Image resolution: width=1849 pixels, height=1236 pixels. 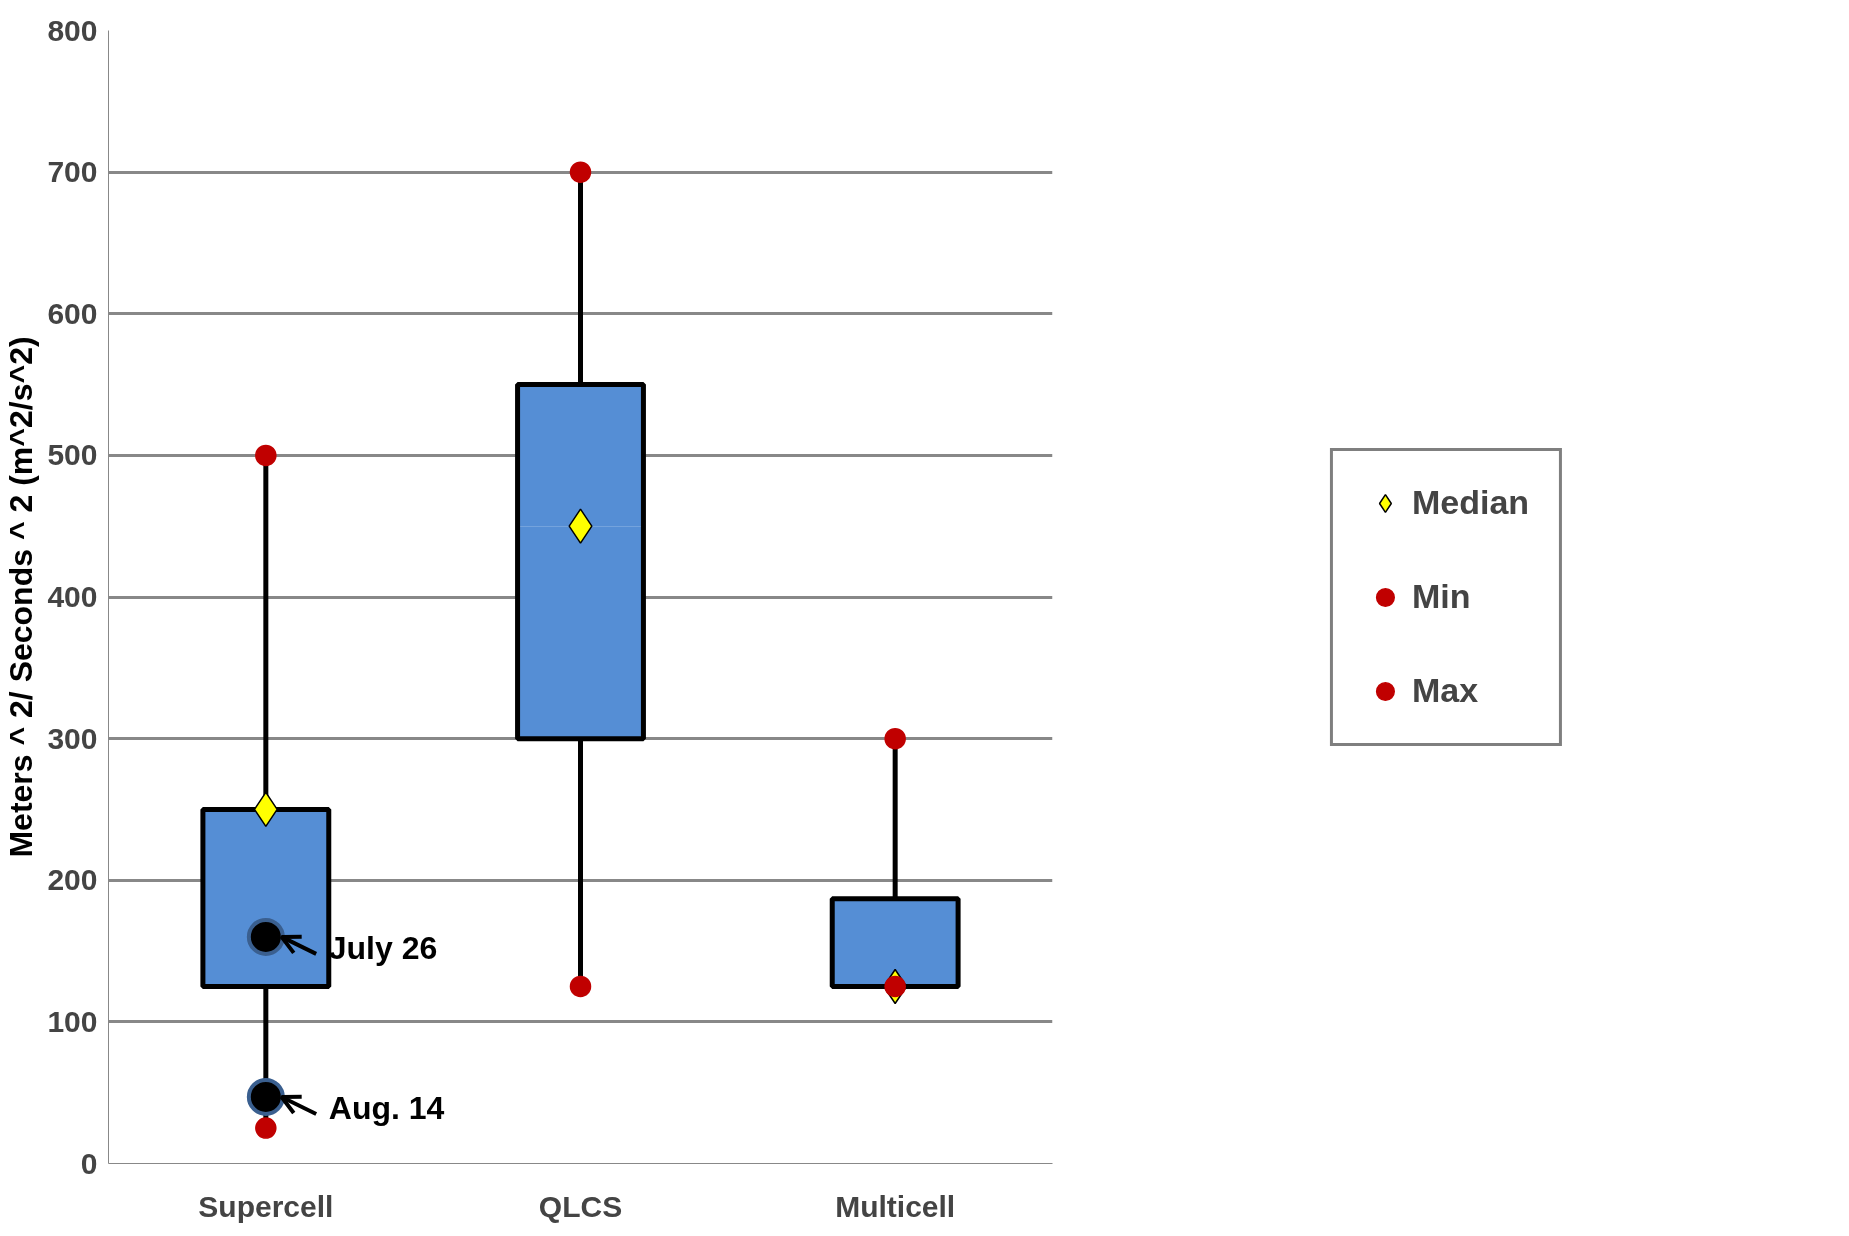 What do you see at coordinates (383, 948) in the screenshot?
I see `annotation: July 26` at bounding box center [383, 948].